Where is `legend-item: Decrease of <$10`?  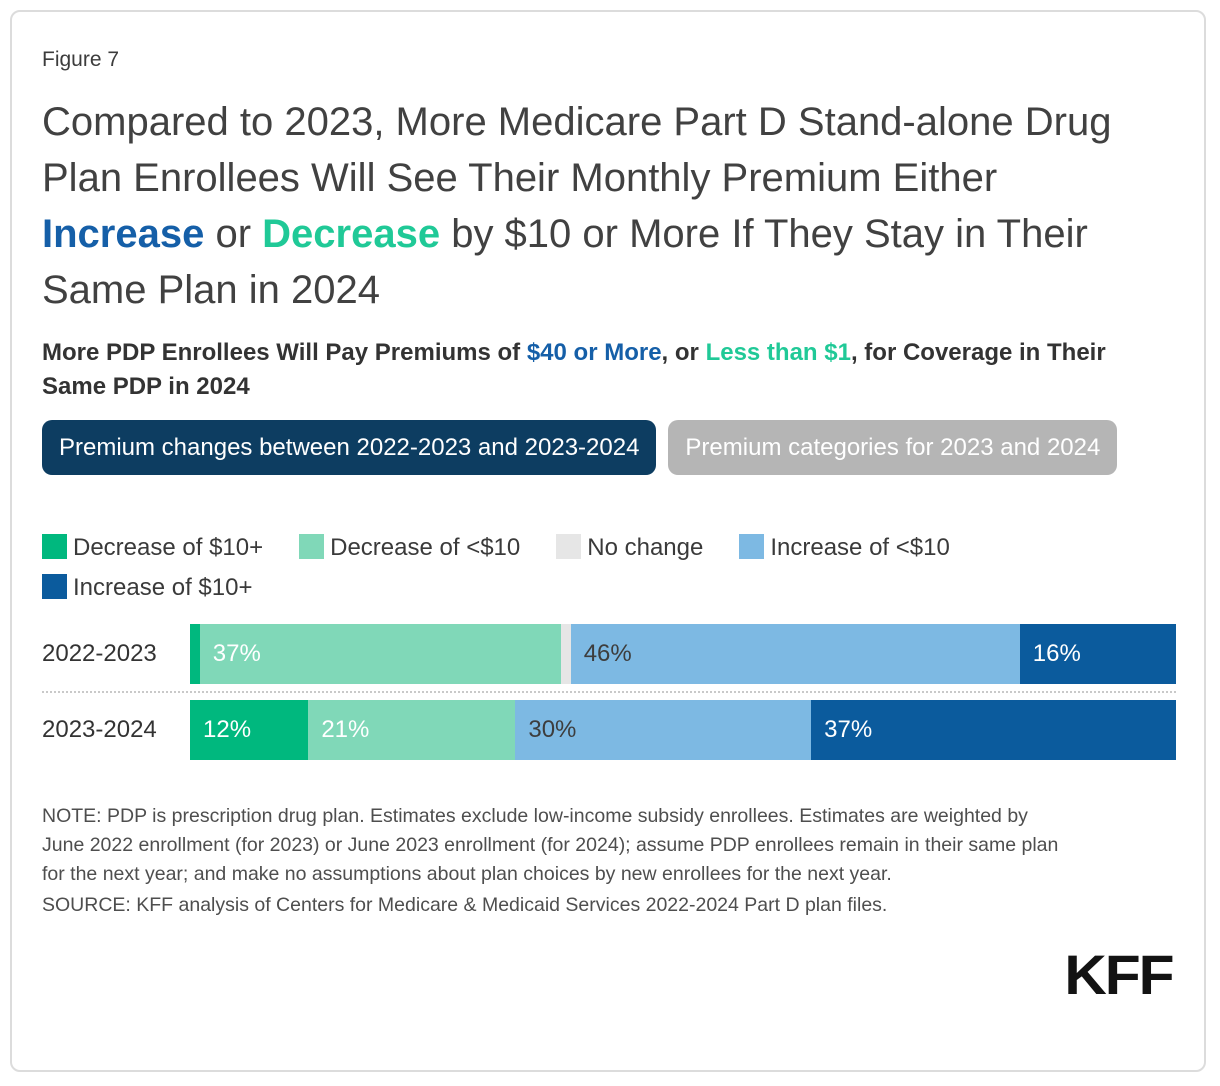
legend-item: Decrease of <$10 is located at coordinates (409, 547).